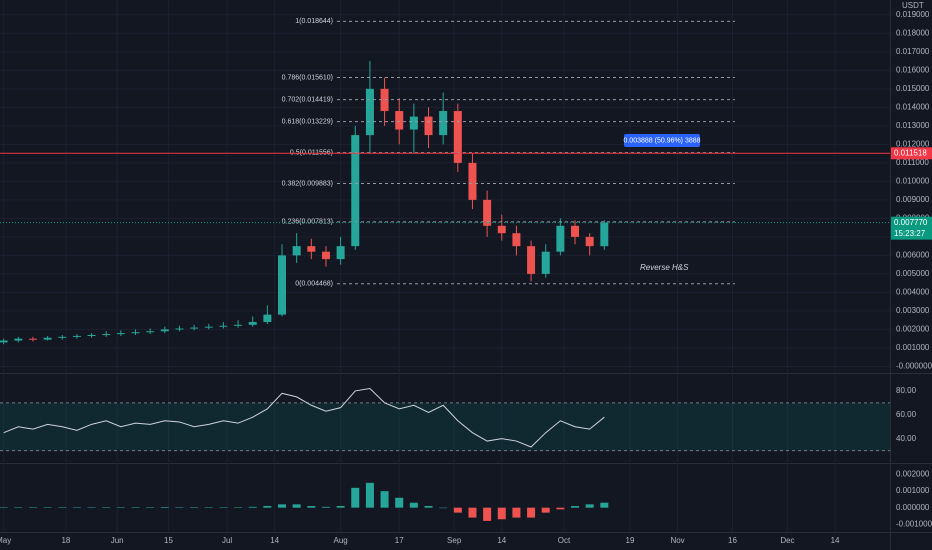  What do you see at coordinates (913, 180) in the screenshot?
I see `y-tick-label: 0.010000` at bounding box center [913, 180].